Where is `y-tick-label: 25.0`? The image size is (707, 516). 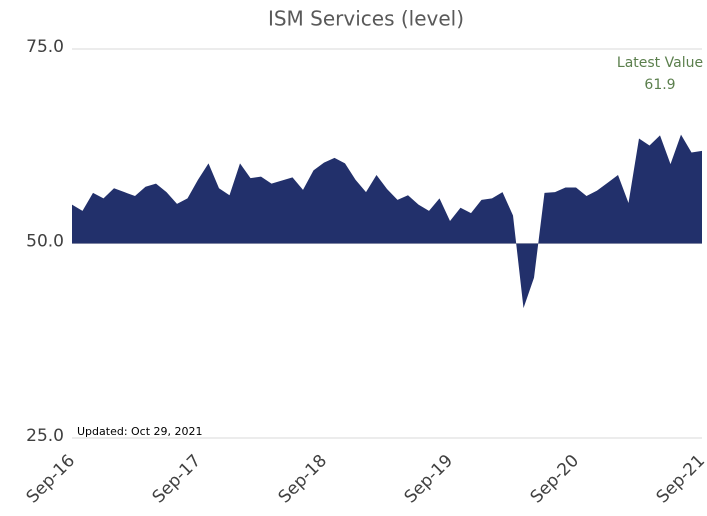 y-tick-label: 25.0 is located at coordinates (45, 436).